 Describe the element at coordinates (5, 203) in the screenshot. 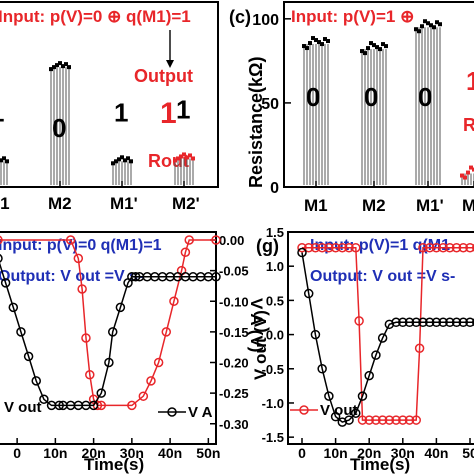

I see `panel-b-xtick-label: M1` at that location.